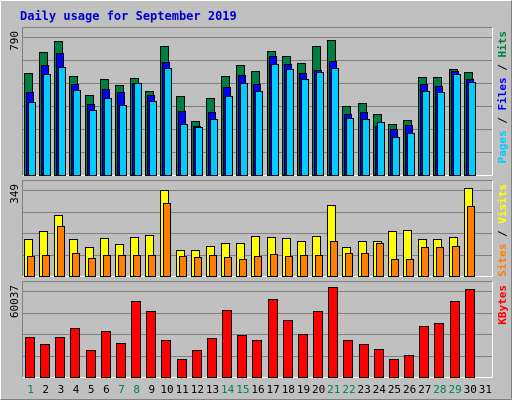  I want to click on day-label-10: 10, so click(166, 389).